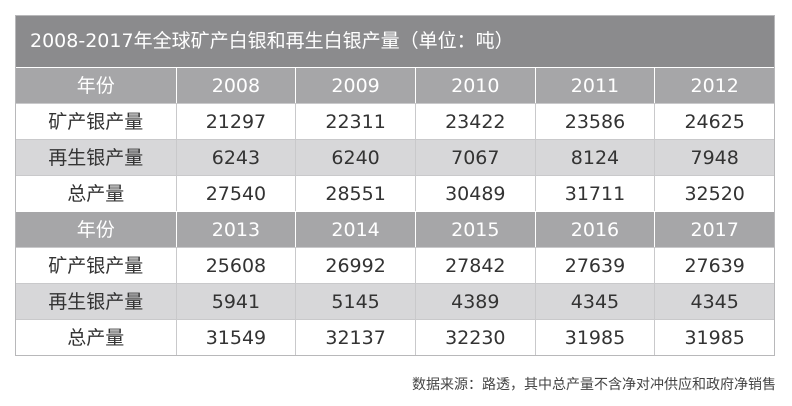 This screenshot has width=792, height=406. What do you see at coordinates (714, 229) in the screenshot?
I see `header-cell: 2017` at bounding box center [714, 229].